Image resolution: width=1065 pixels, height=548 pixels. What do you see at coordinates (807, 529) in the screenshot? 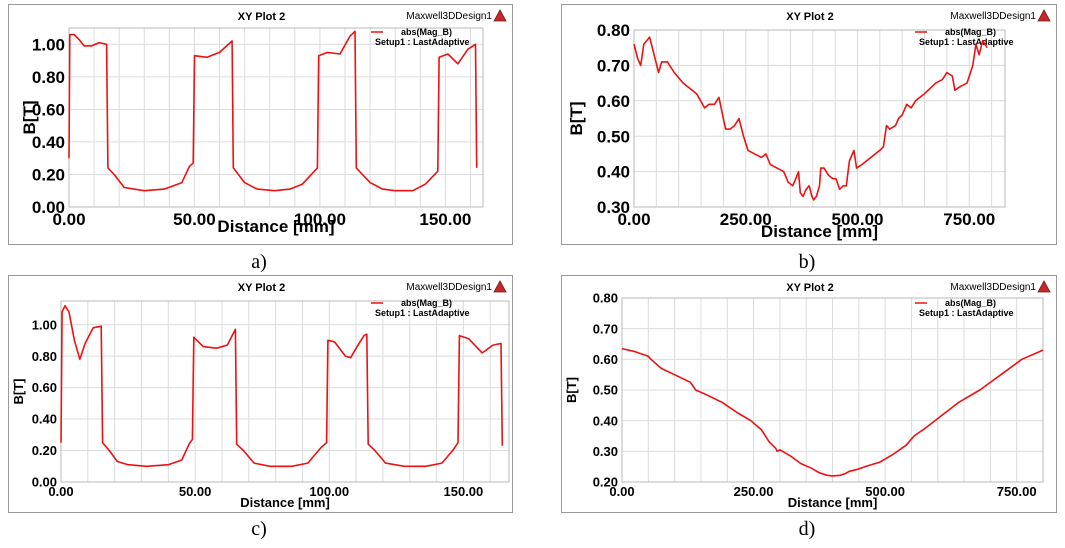
I see `panel-caption-d: d)` at bounding box center [807, 529].